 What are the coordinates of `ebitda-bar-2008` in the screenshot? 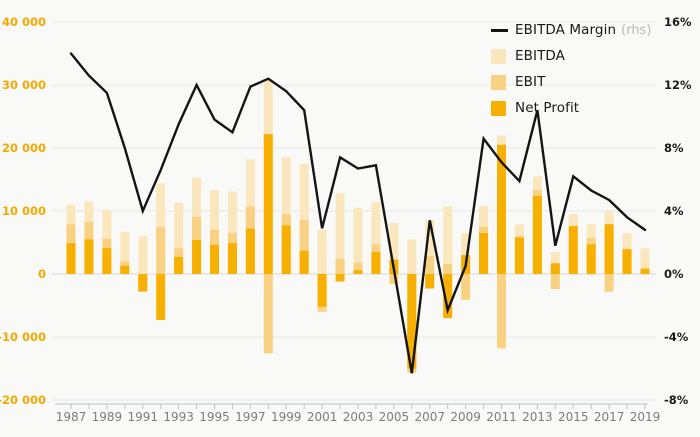 It's located at (448, 240).